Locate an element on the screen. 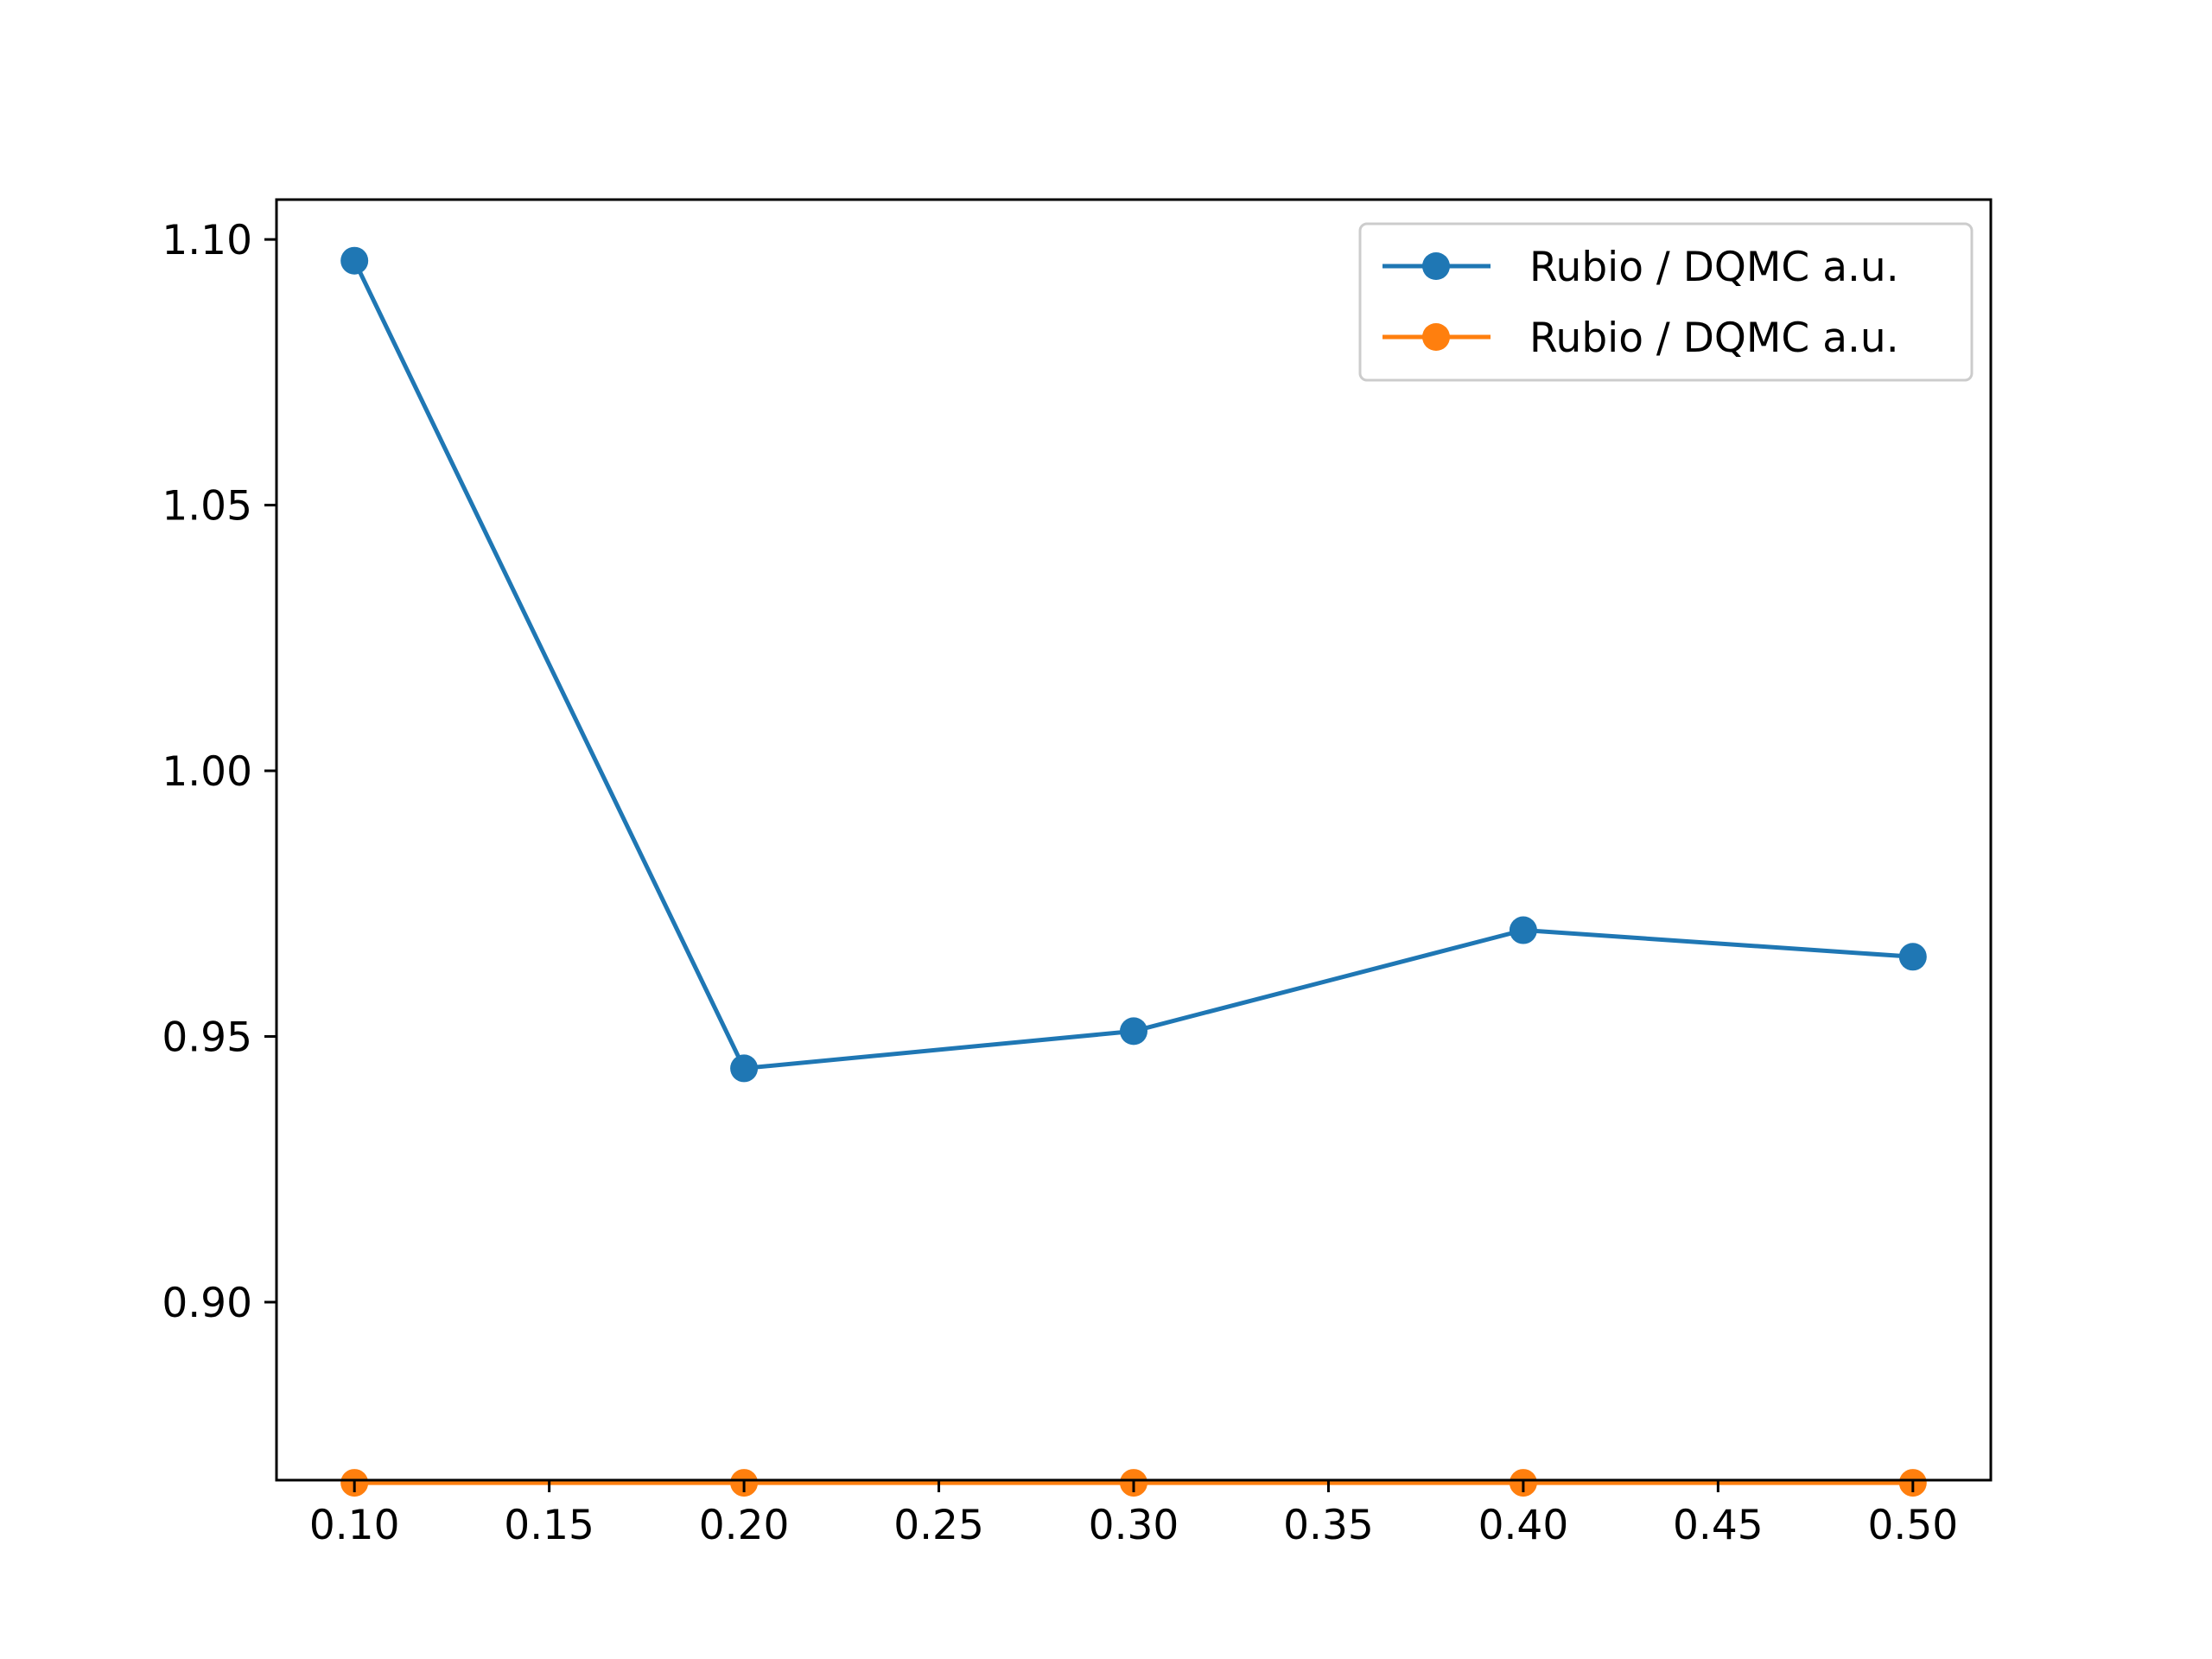 This screenshot has height=1659, width=2212. legend-box is located at coordinates (1666, 302).